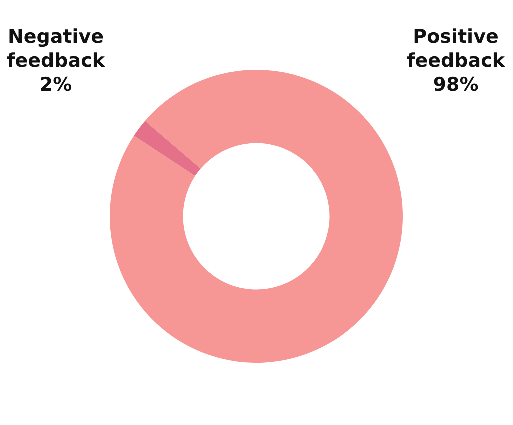 Image resolution: width=513 pixels, height=425 pixels. I want to click on data-label: 98%, so click(456, 85).